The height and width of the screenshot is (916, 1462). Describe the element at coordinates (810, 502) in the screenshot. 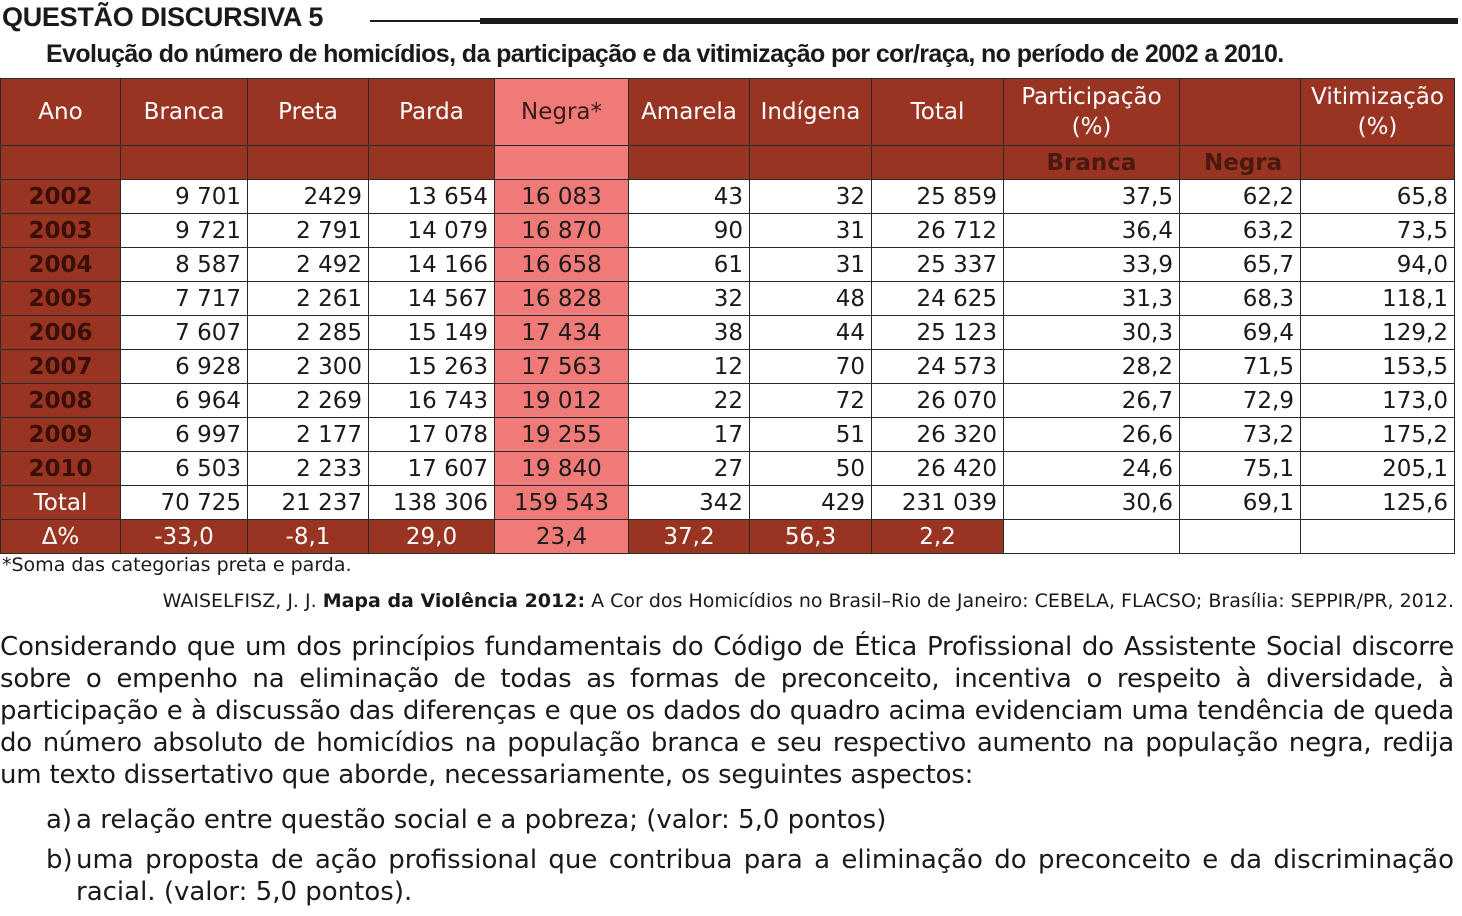

I see `cell-indigena: 429` at that location.